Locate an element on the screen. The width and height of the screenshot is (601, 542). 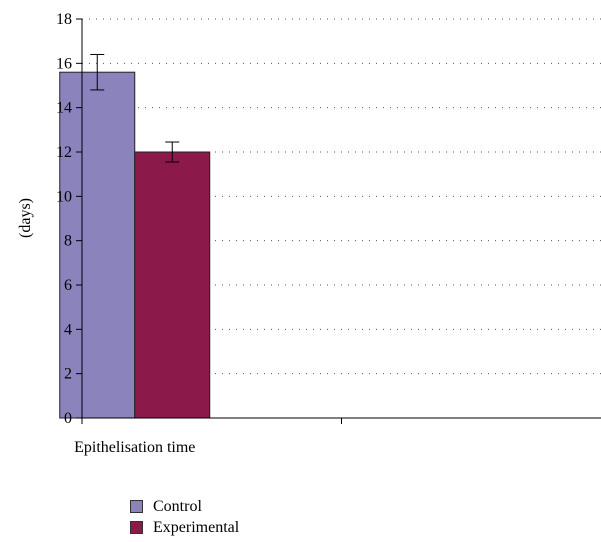
legend-label-control: Control is located at coordinates (177, 506).